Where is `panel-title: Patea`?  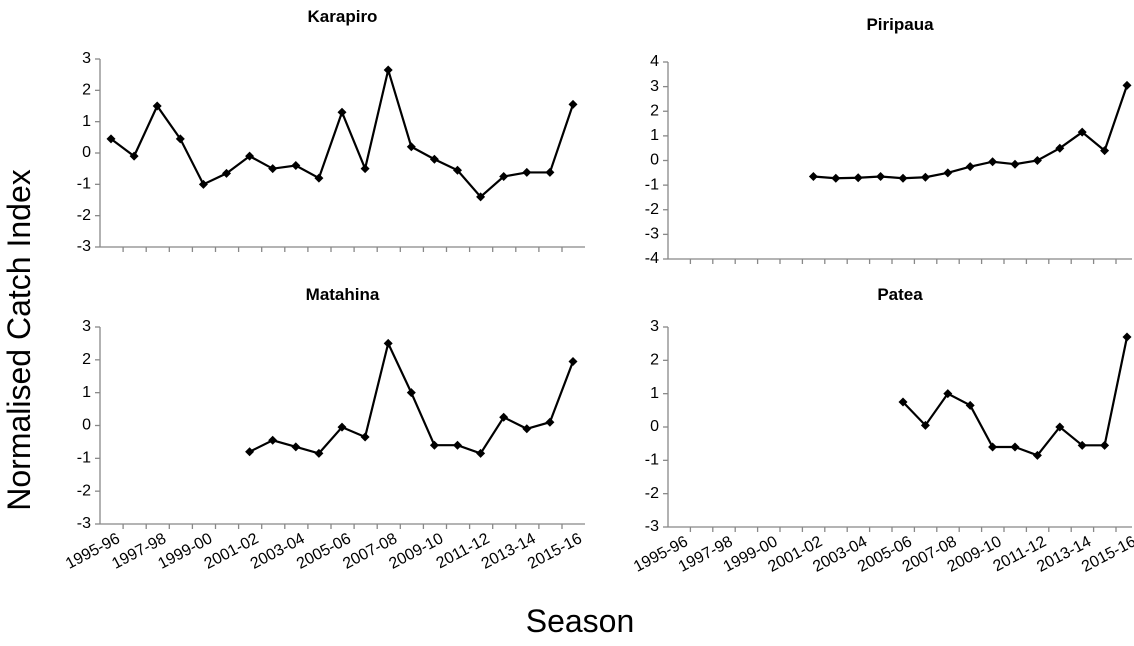 panel-title: Patea is located at coordinates (900, 294).